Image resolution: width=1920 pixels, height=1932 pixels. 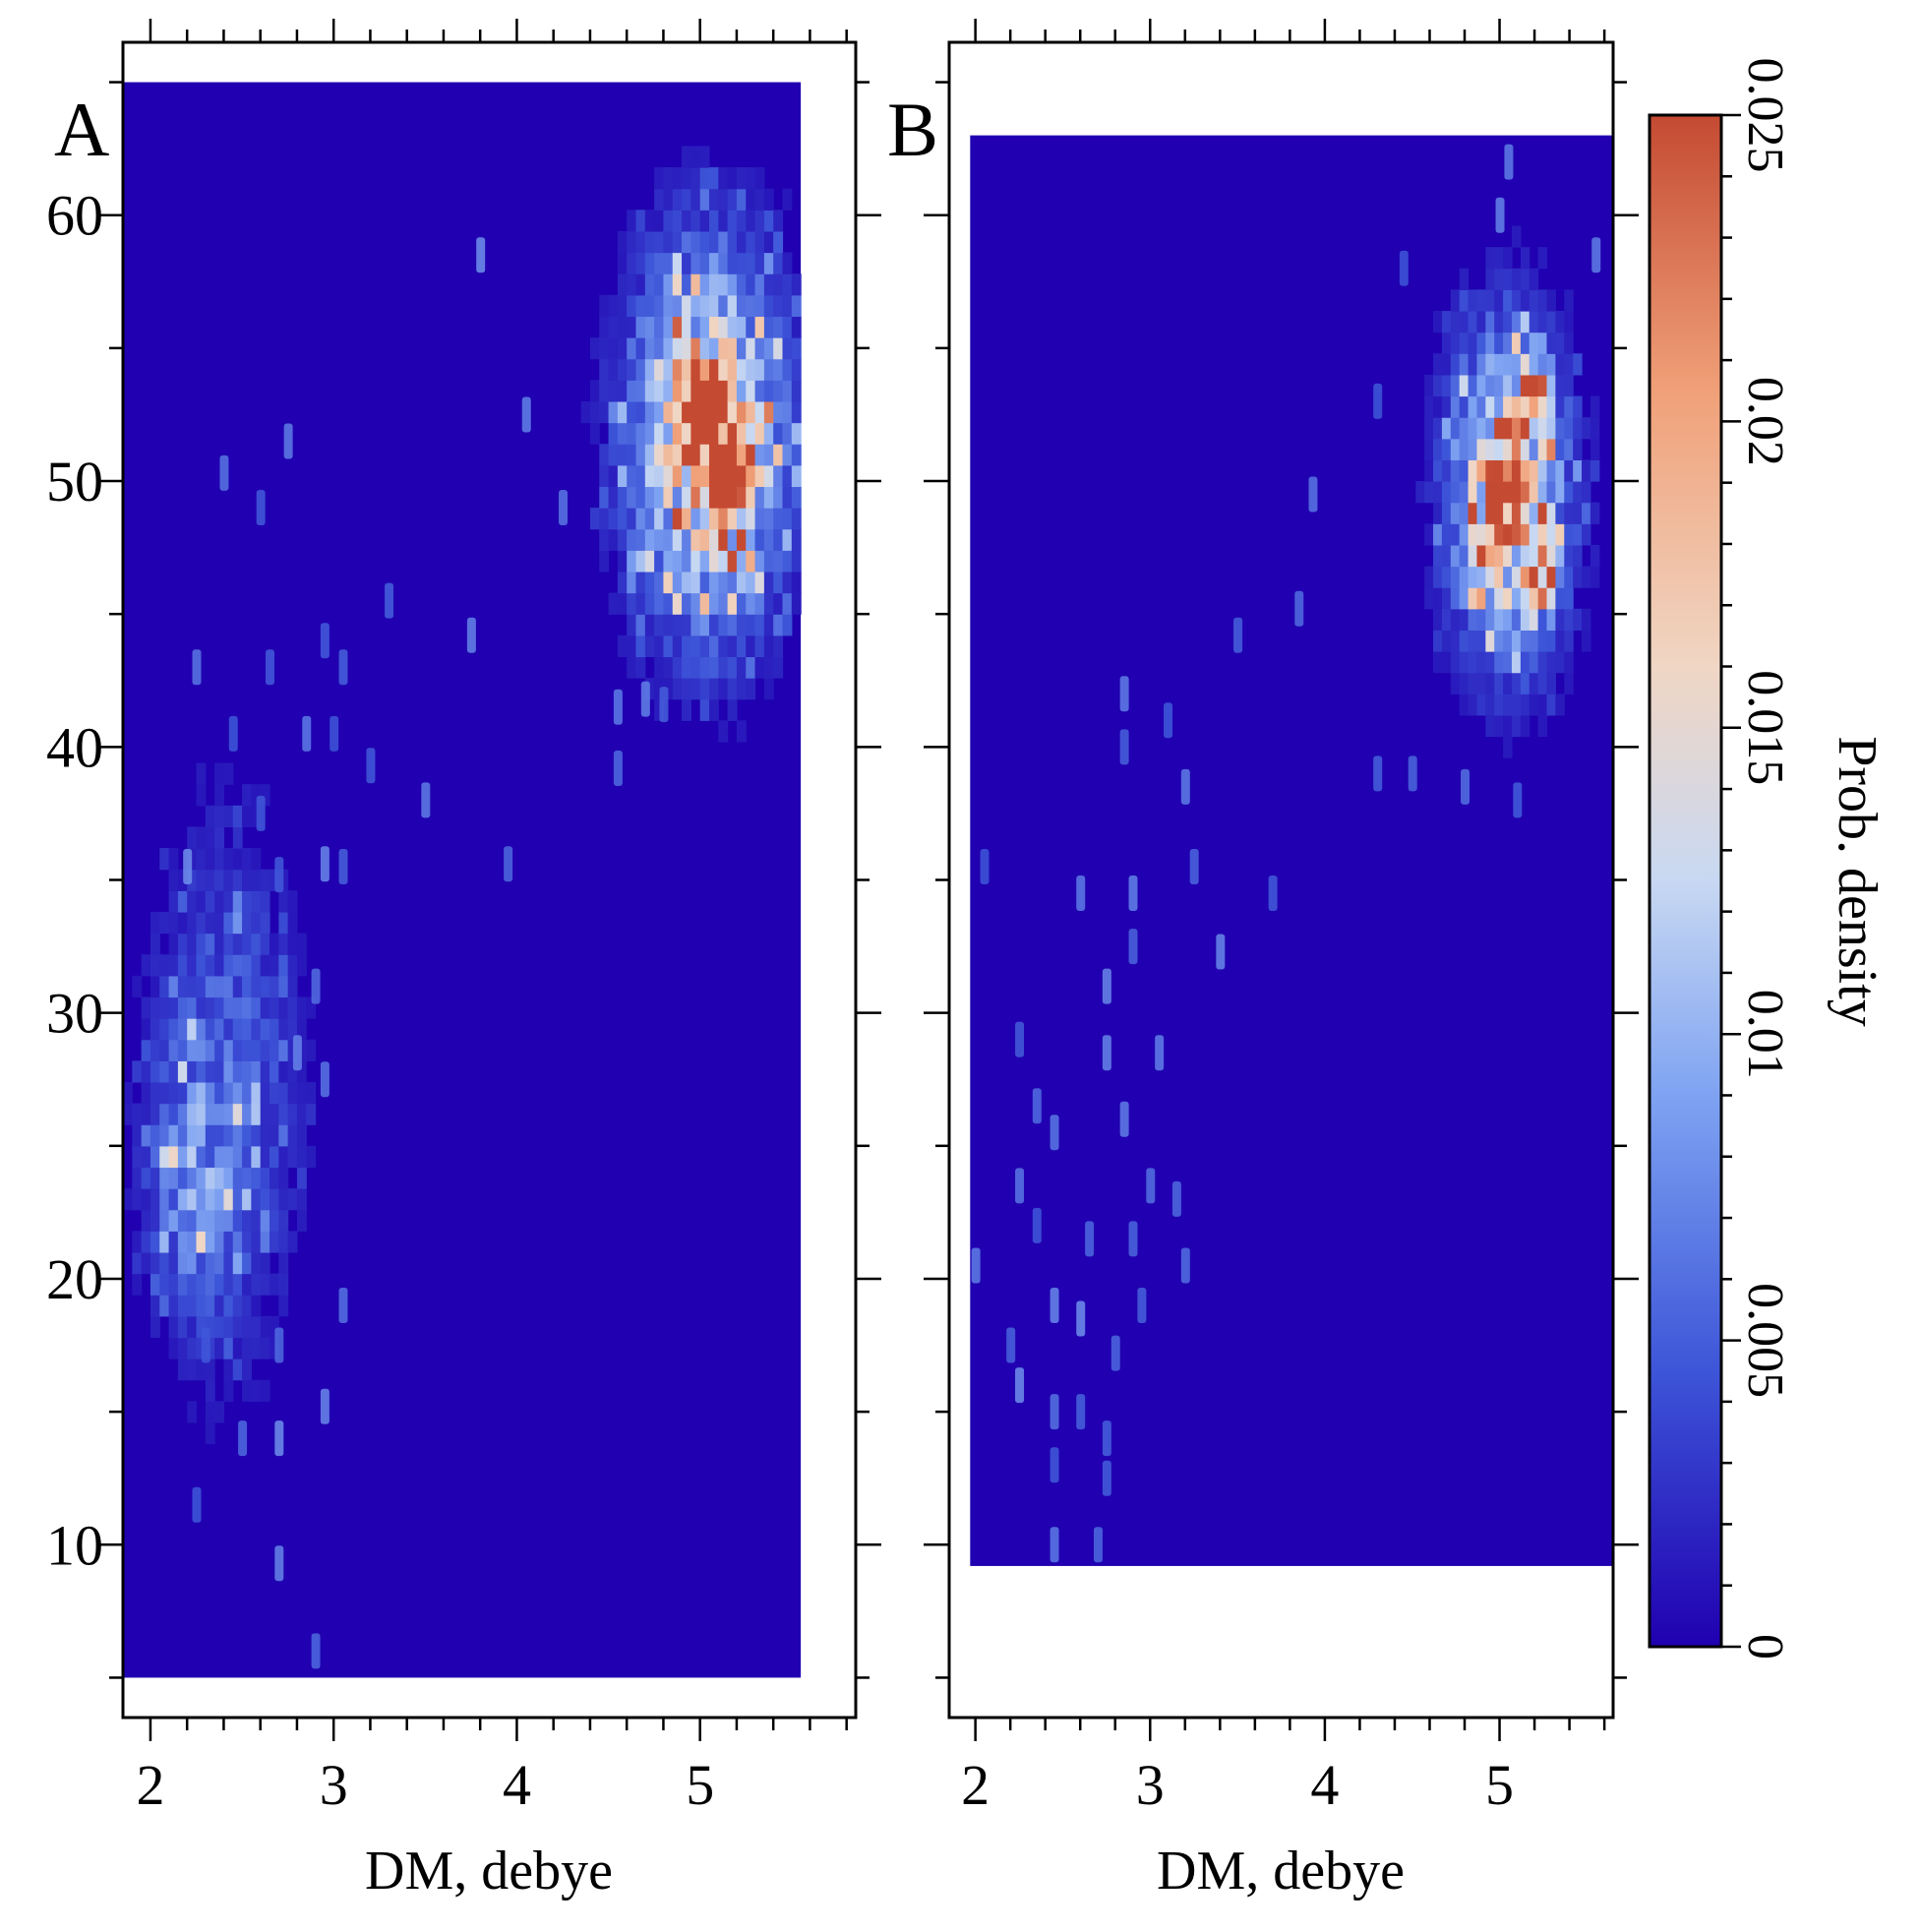 I want to click on colorbar-tick-label: 0, so click(x=1765, y=1647).